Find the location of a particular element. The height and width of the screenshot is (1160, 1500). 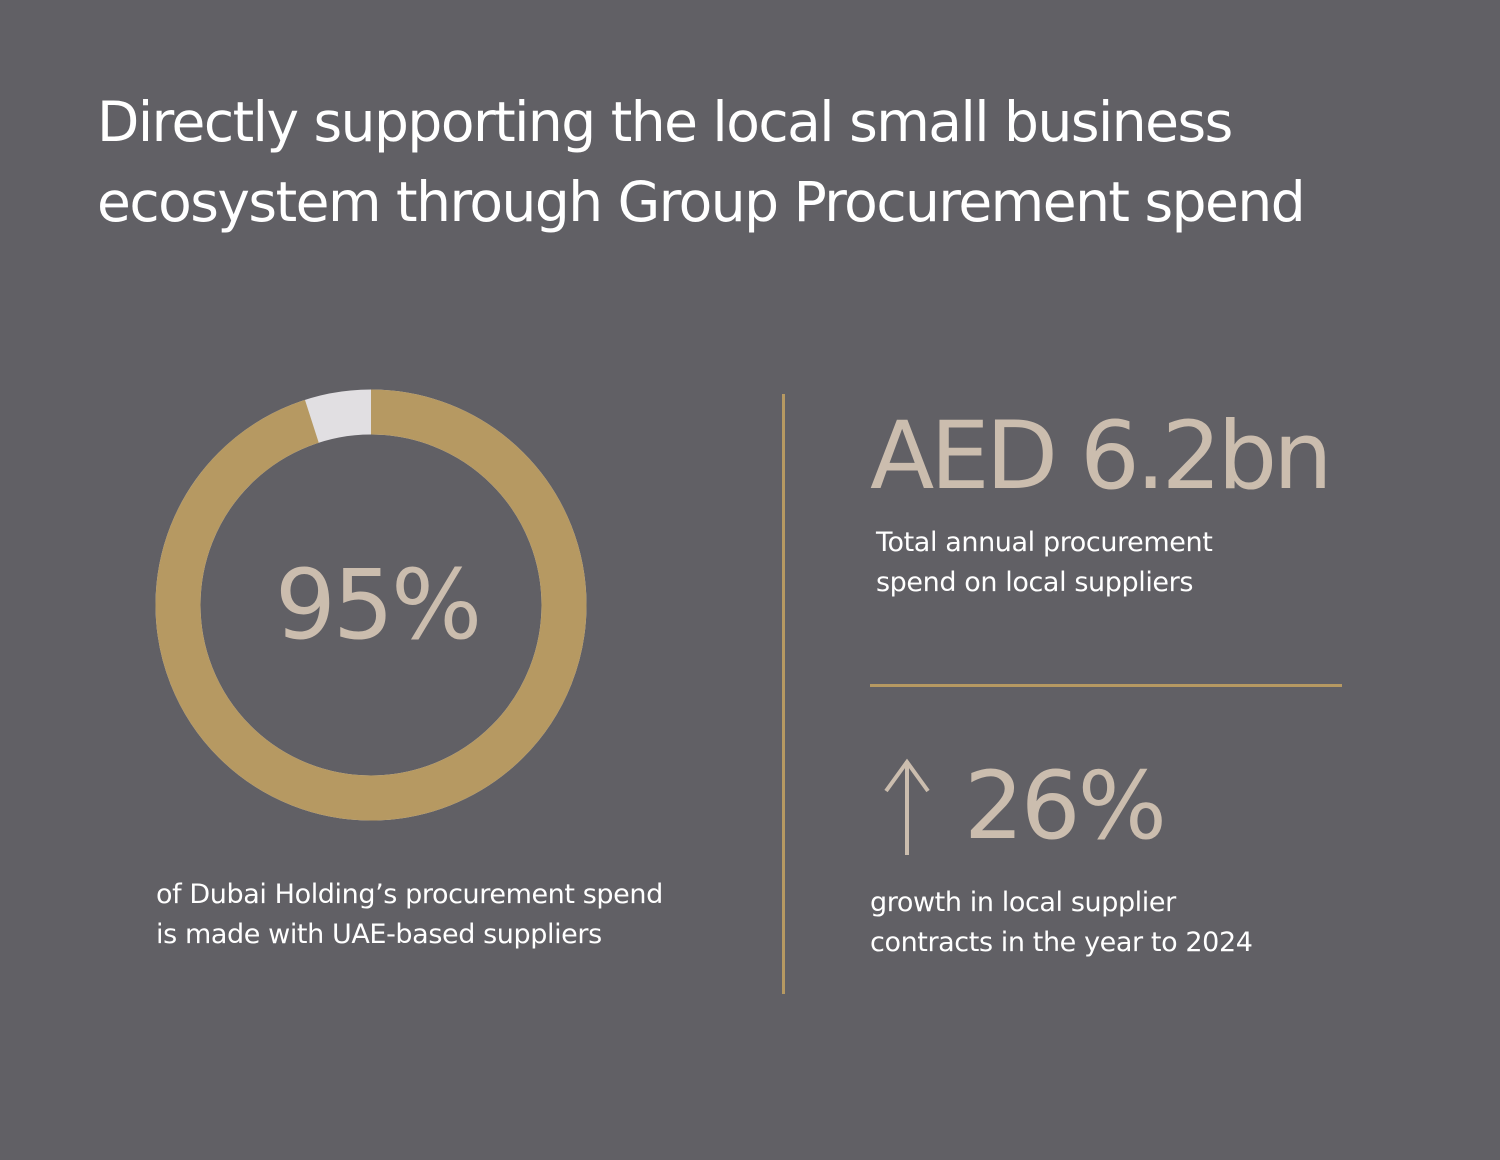

share-caption-line-1: of Dubai Holding’s procurement spend is located at coordinates (409, 894).